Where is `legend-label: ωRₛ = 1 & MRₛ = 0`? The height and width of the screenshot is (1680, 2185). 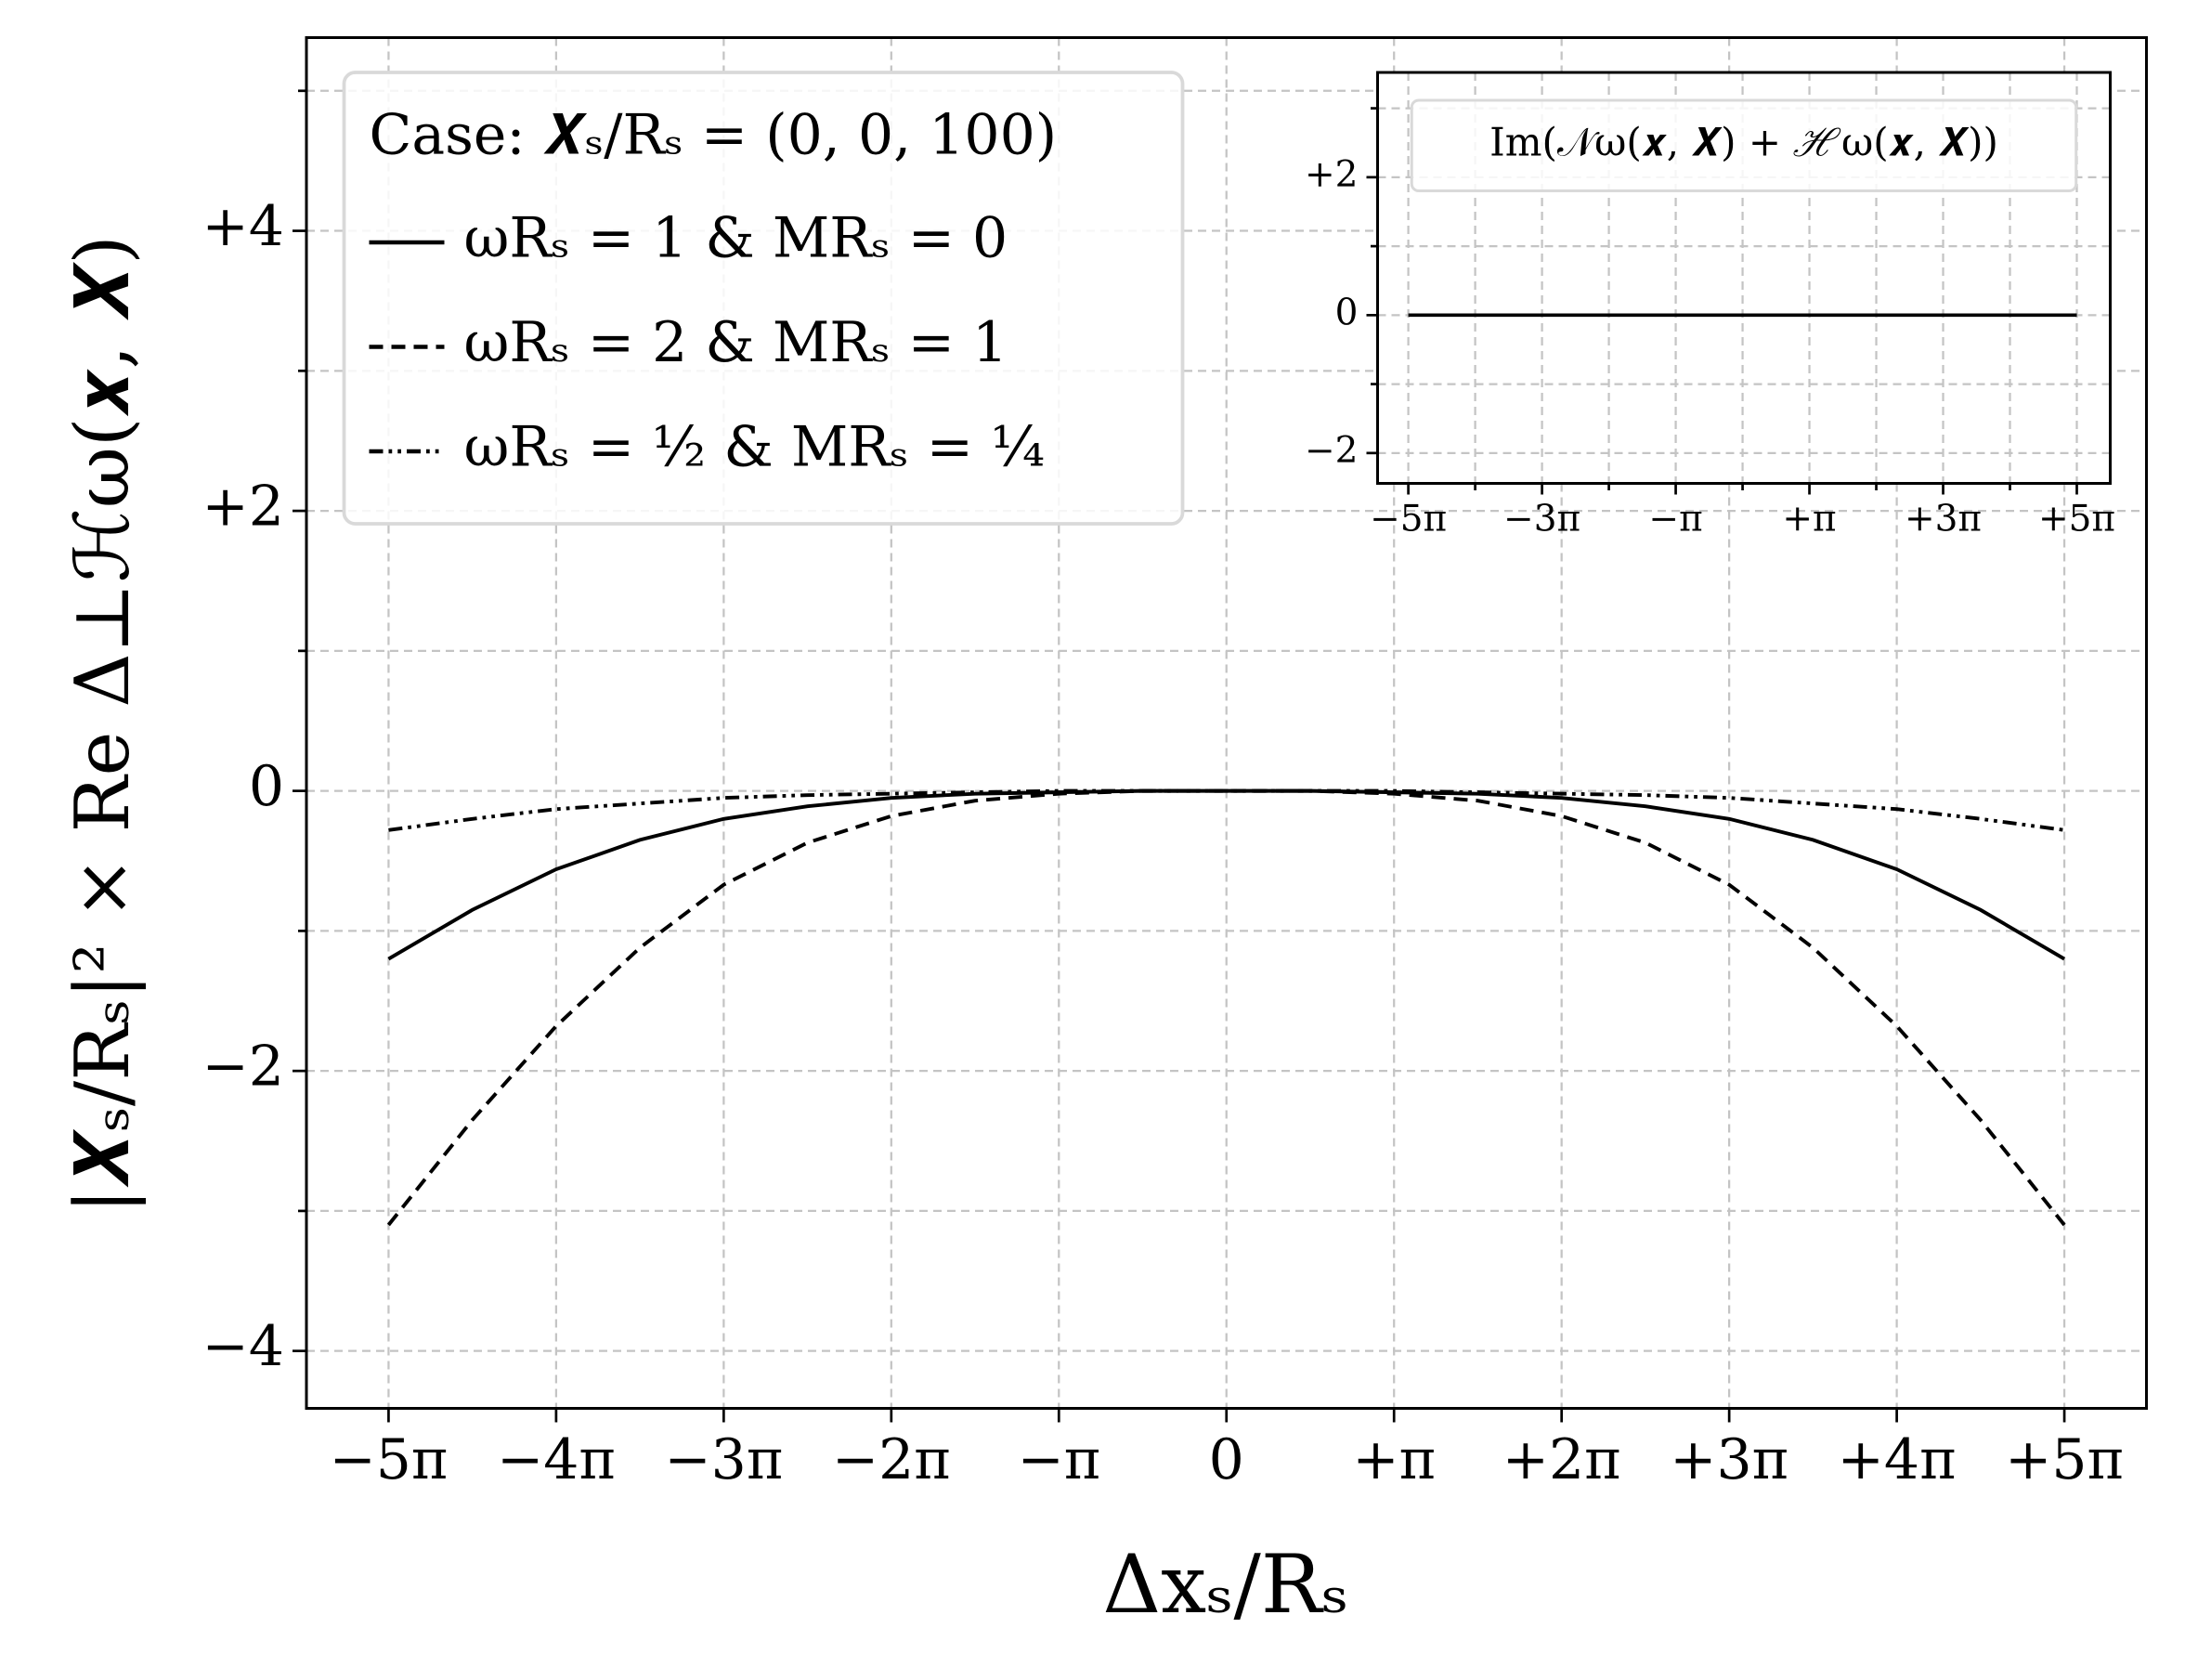
legend-label: ωRₛ = 1 & MRₛ = 0 is located at coordinates (735, 238).